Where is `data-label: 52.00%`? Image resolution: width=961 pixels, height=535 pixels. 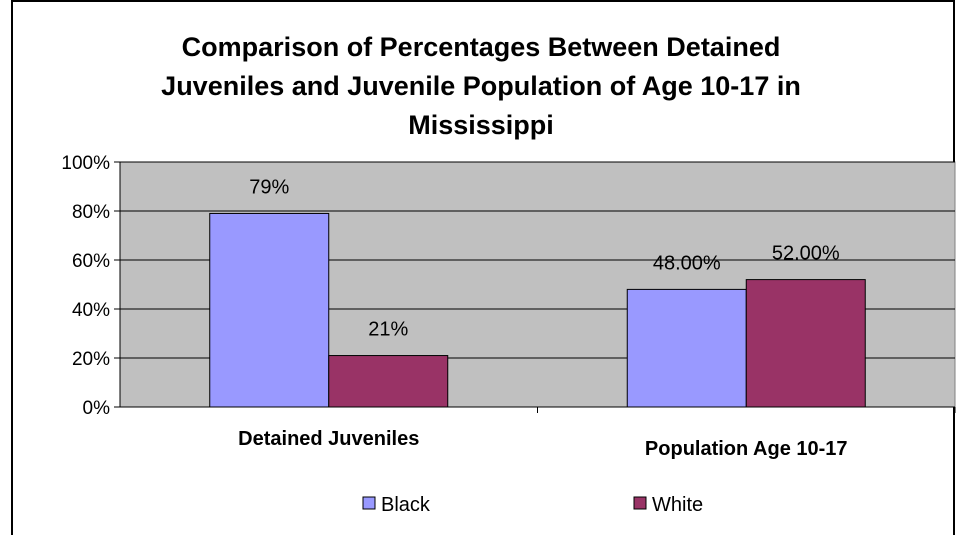
data-label: 52.00% is located at coordinates (806, 254).